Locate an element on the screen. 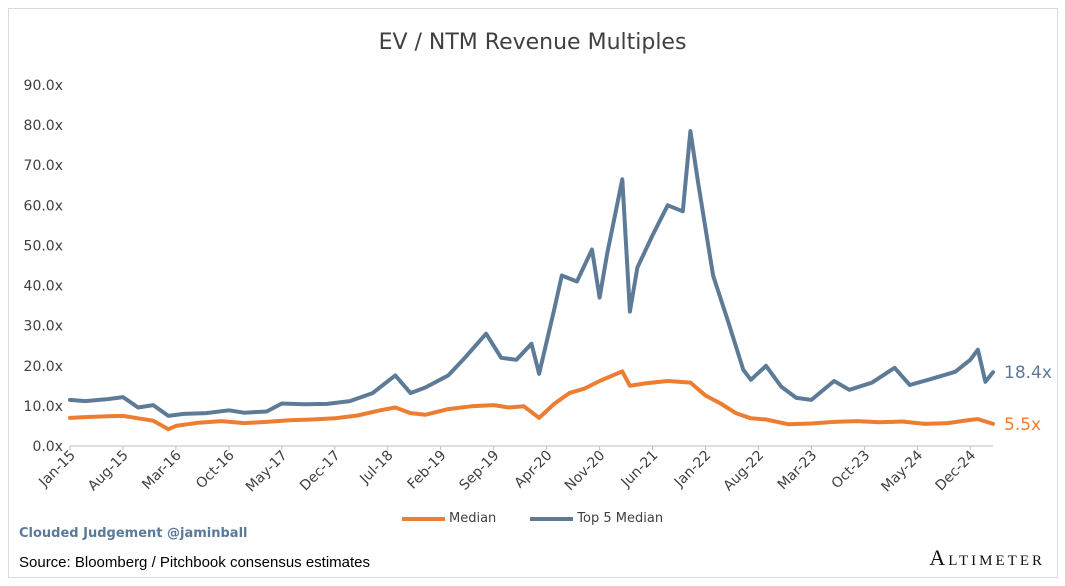 This screenshot has height=586, width=1065. y-tick-label: 70.0x is located at coordinates (43, 166).